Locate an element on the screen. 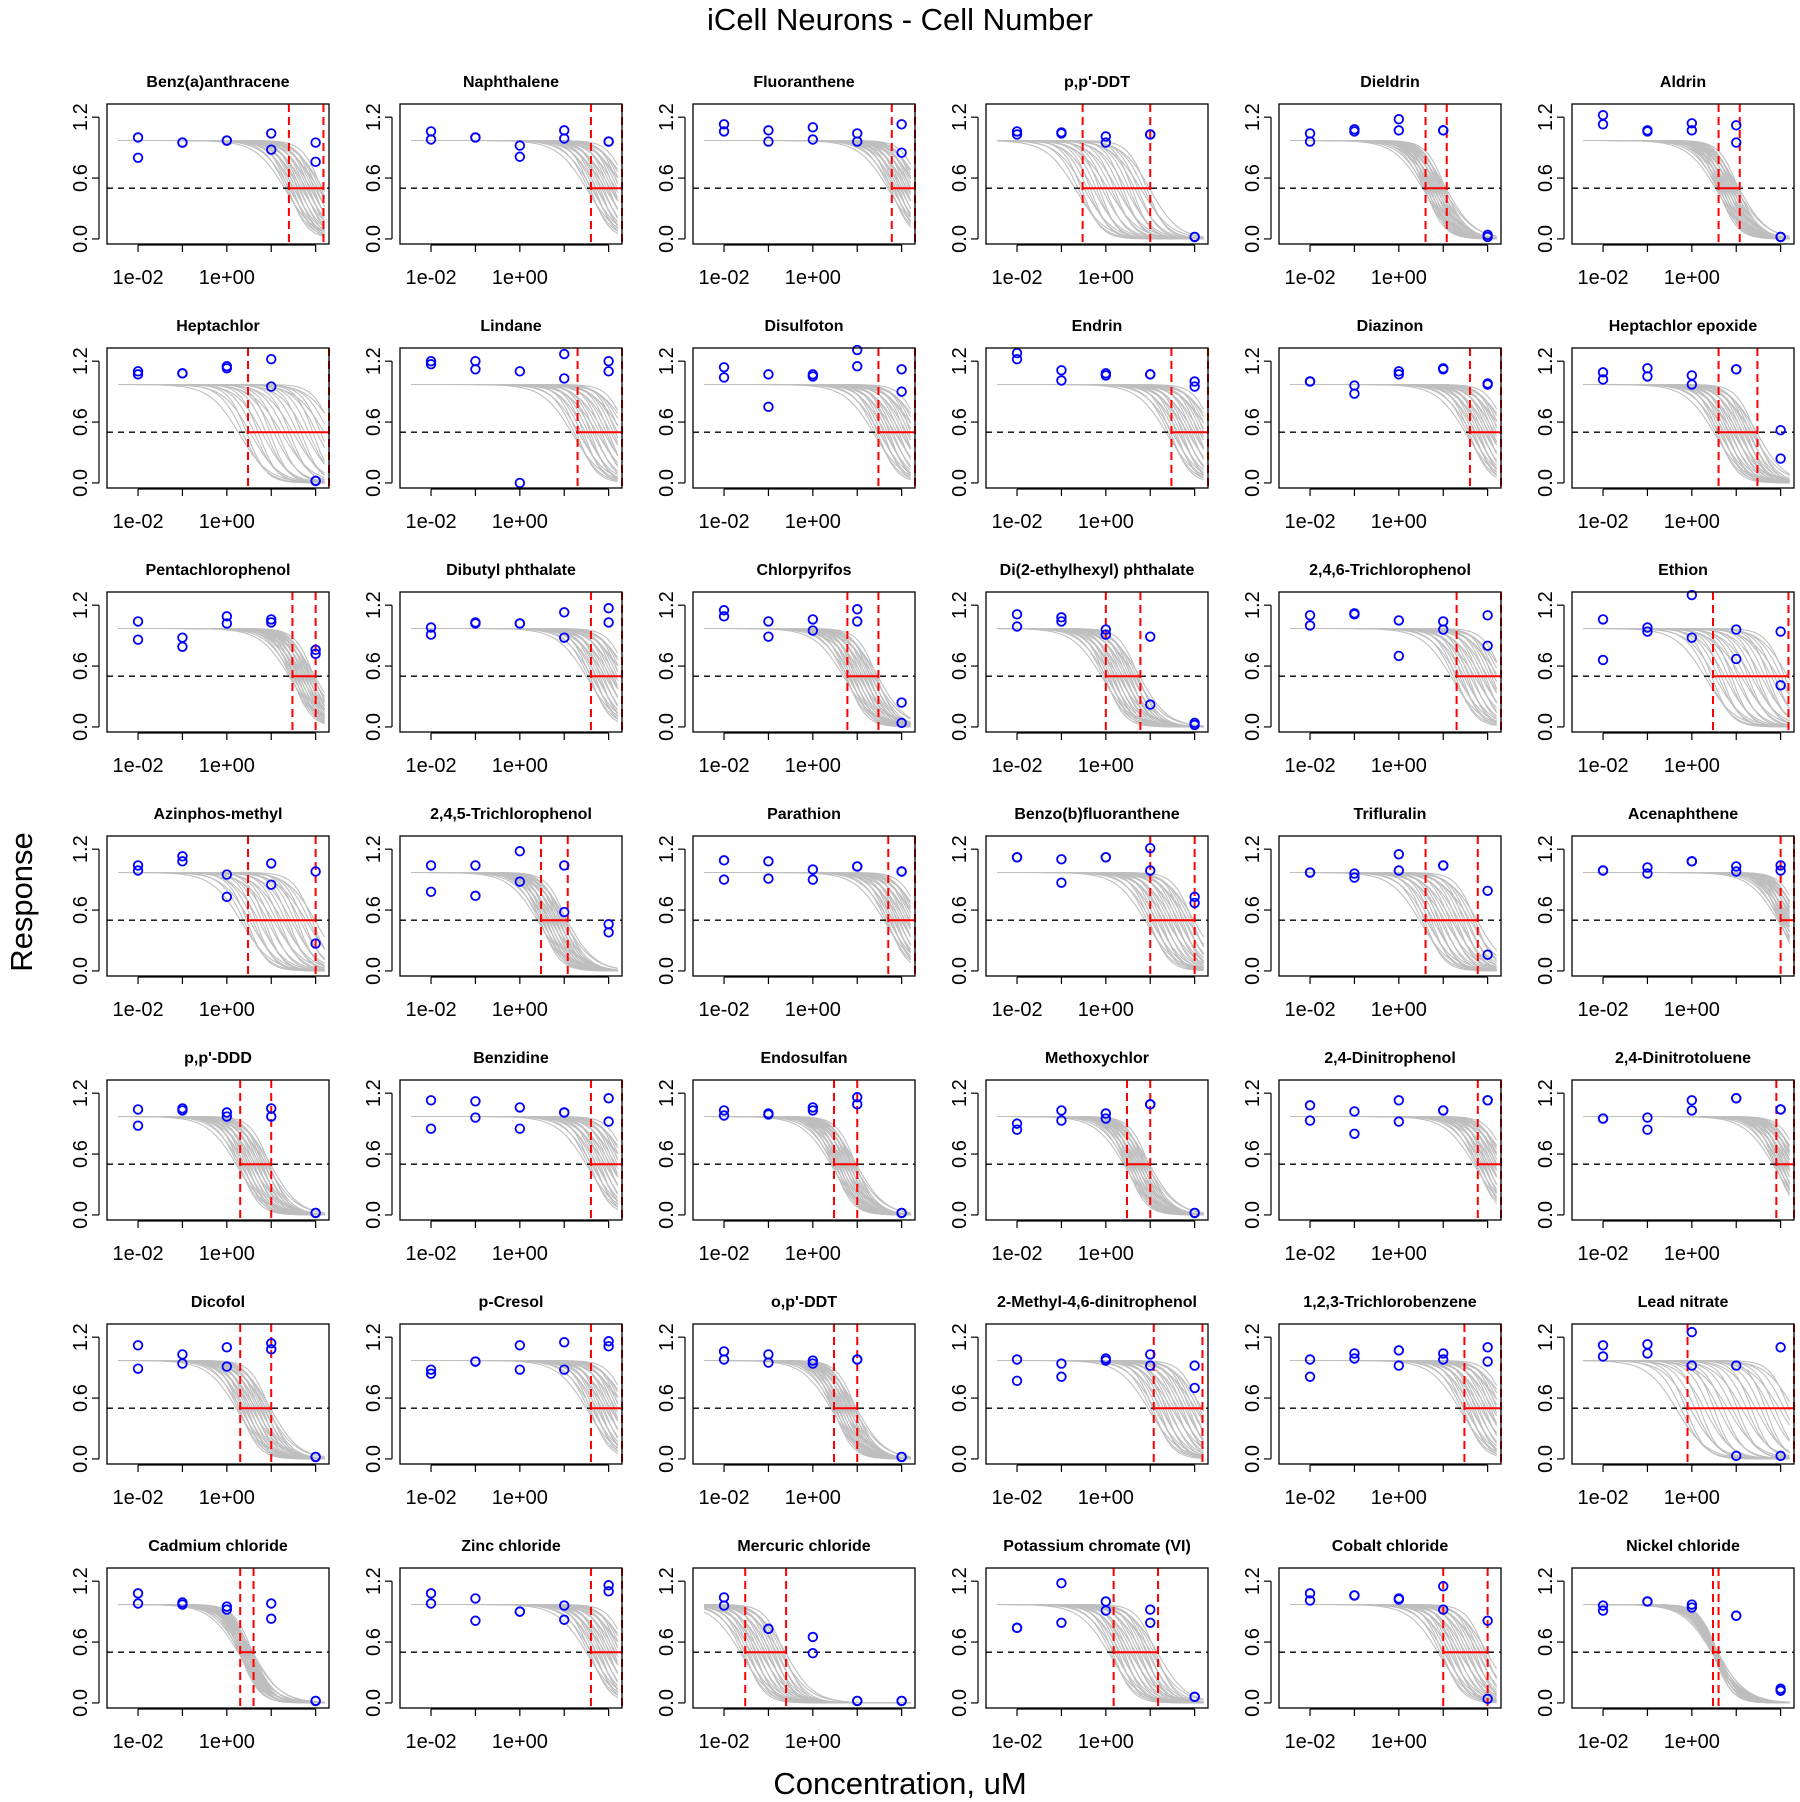  chart-title: iCell Neurons - Cell Number is located at coordinates (900, 19).